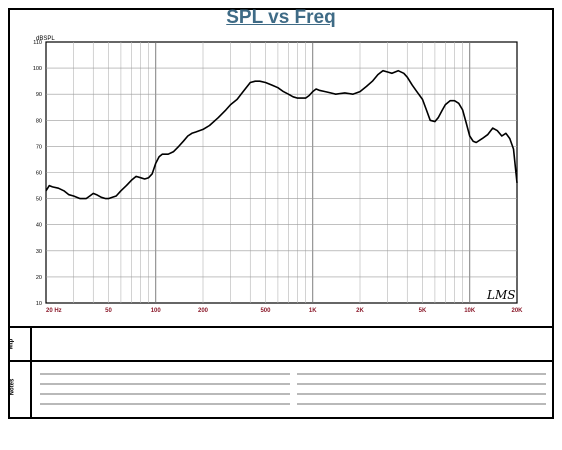  What do you see at coordinates (39, 147) in the screenshot?
I see `y-tick-label: 70` at bounding box center [39, 147].